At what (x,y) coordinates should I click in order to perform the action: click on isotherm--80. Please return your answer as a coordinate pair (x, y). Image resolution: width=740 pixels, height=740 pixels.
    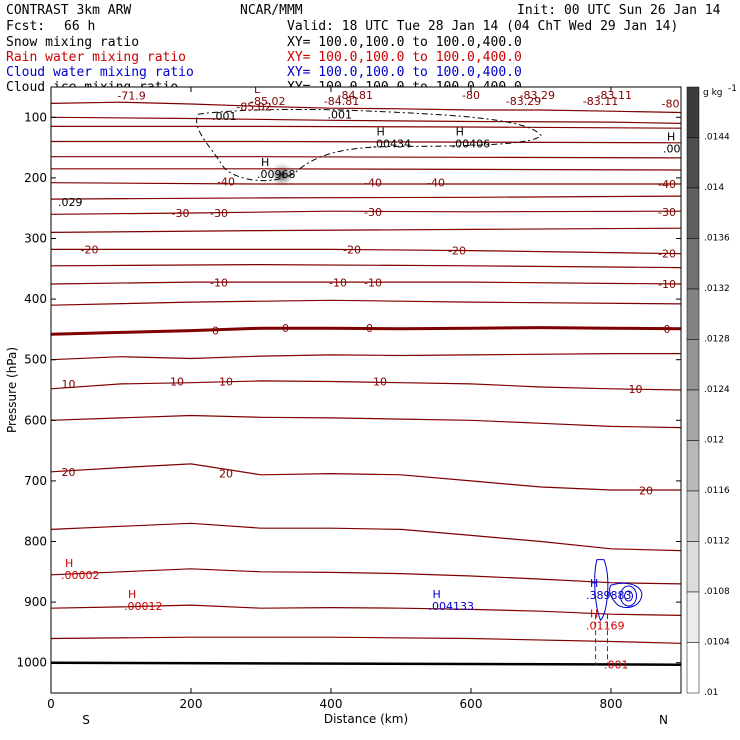
    Looking at the image, I should click on (366, 107).